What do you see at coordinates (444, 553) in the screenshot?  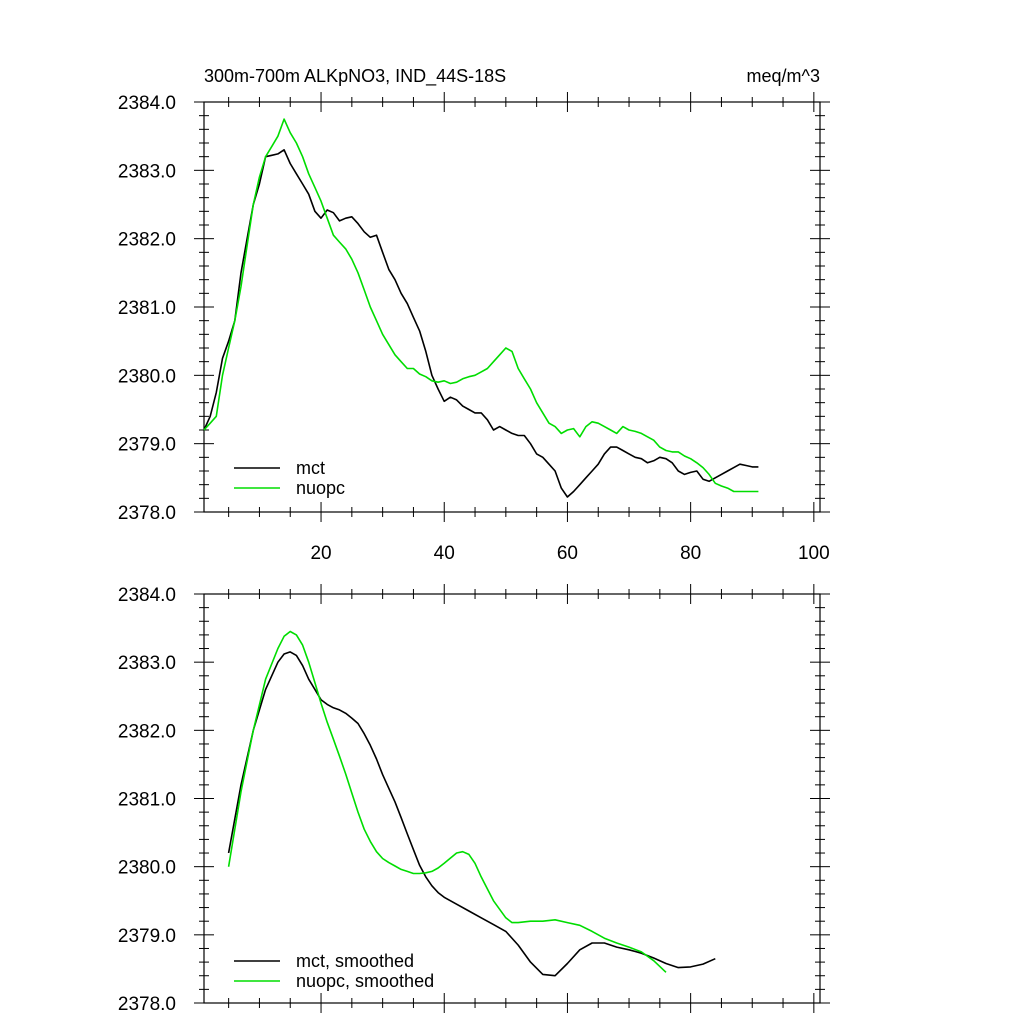 I see `x-tick-label: 40` at bounding box center [444, 553].